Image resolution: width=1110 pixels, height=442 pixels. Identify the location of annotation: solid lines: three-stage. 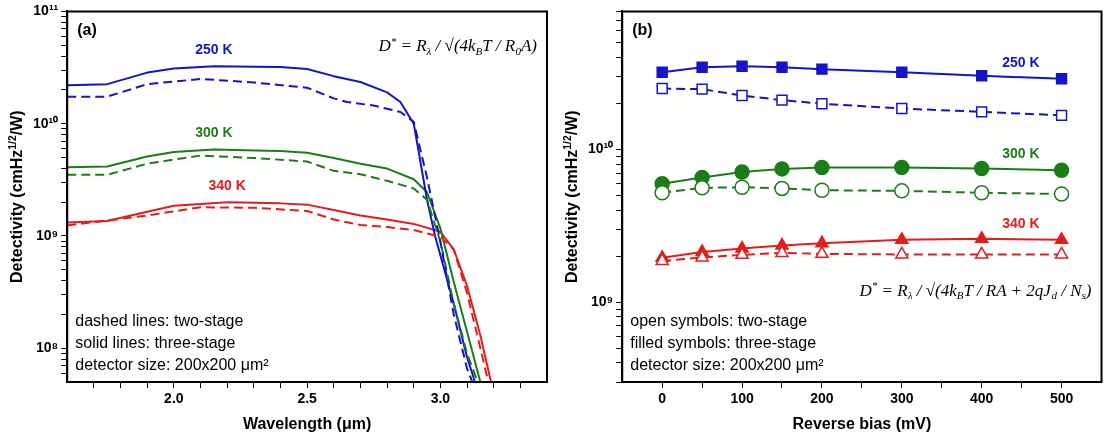
(155, 342).